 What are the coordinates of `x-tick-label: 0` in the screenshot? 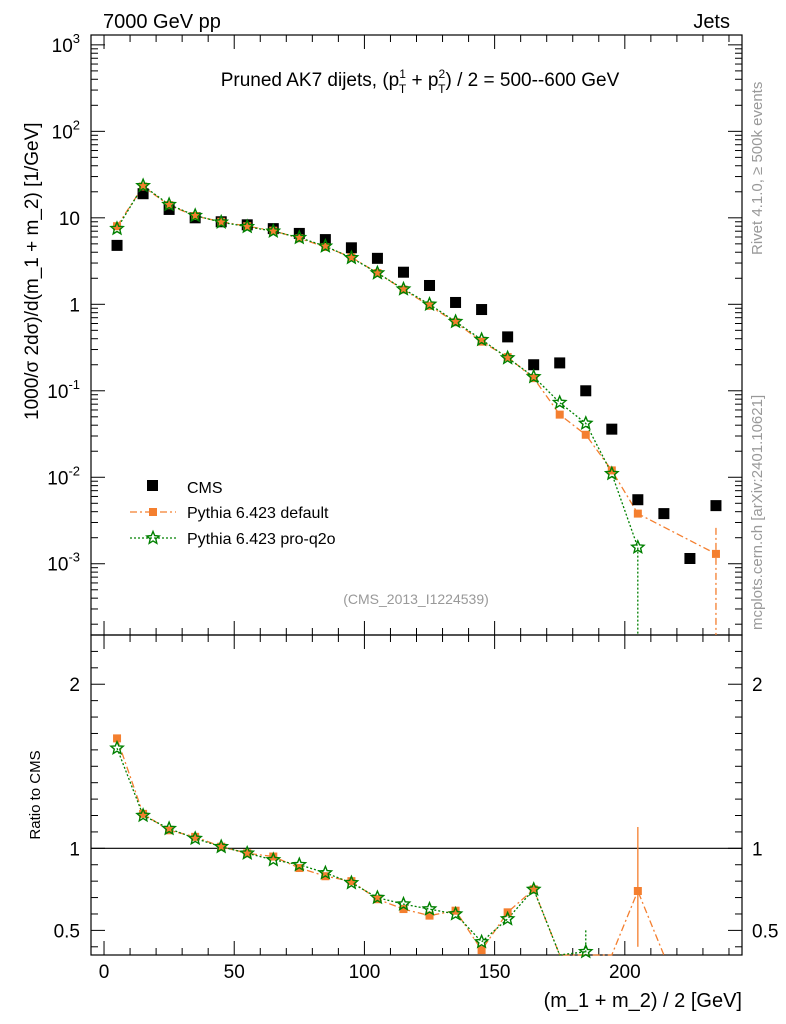 It's located at (104, 972).